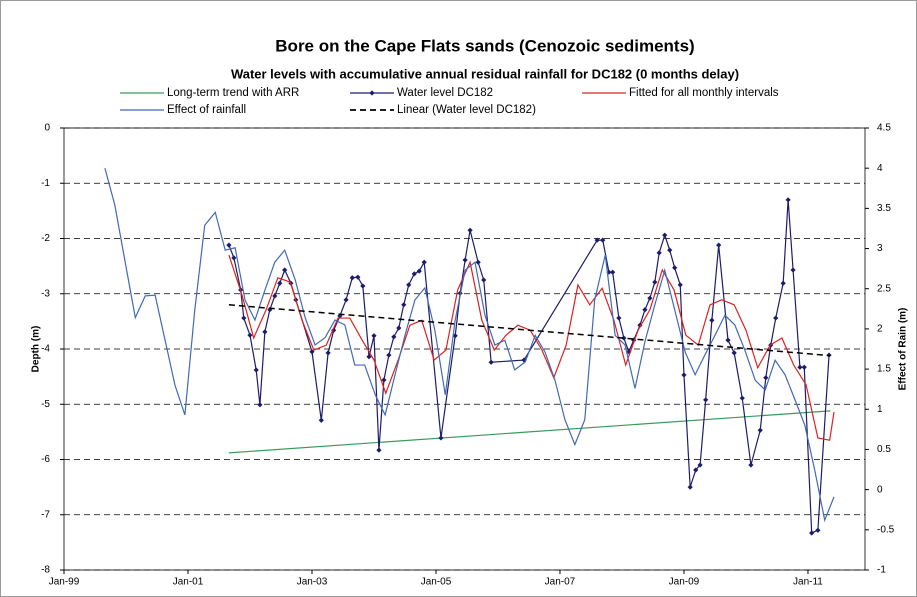  Describe the element at coordinates (880, 489) in the screenshot. I see `y2-tick-label: 0` at that location.